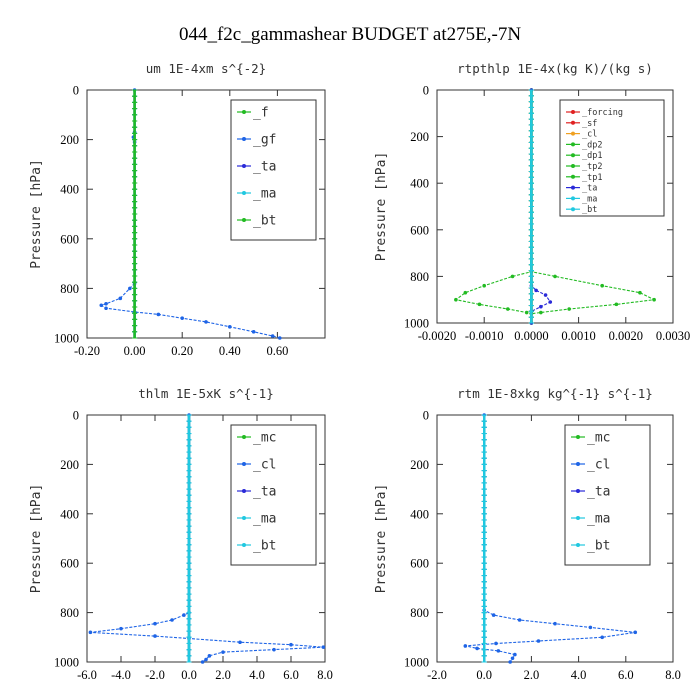 This screenshot has height=700, width=700. What do you see at coordinates (578, 336) in the screenshot?
I see `x-tick-label: 0.0010` at bounding box center [578, 336].